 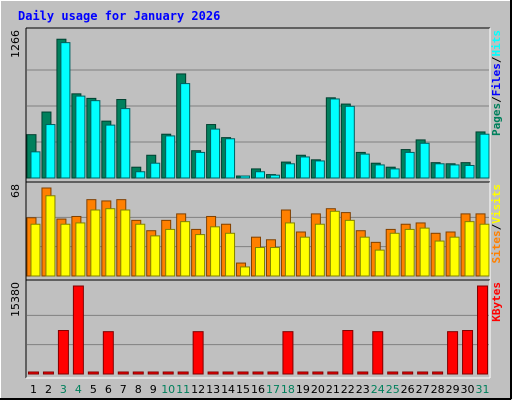 I want to click on x-tick-day-14: 14, so click(x=228, y=389).